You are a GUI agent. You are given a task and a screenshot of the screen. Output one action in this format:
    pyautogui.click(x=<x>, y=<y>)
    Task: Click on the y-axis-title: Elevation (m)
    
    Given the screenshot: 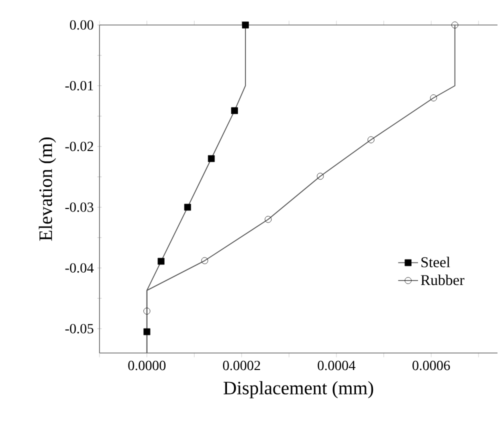 What is the action you would take?
    pyautogui.click(x=47, y=189)
    